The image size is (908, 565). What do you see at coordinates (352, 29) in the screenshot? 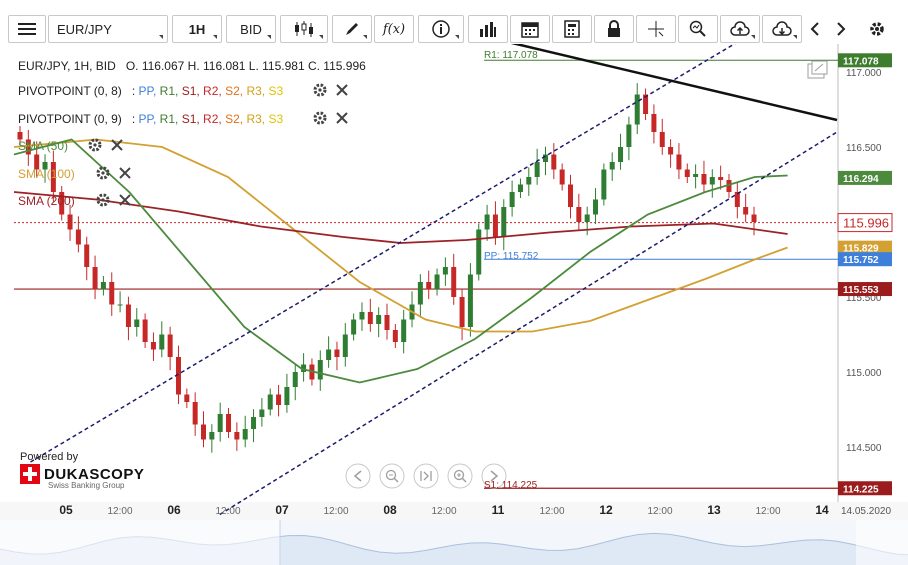
I see `draw-button` at bounding box center [352, 29].